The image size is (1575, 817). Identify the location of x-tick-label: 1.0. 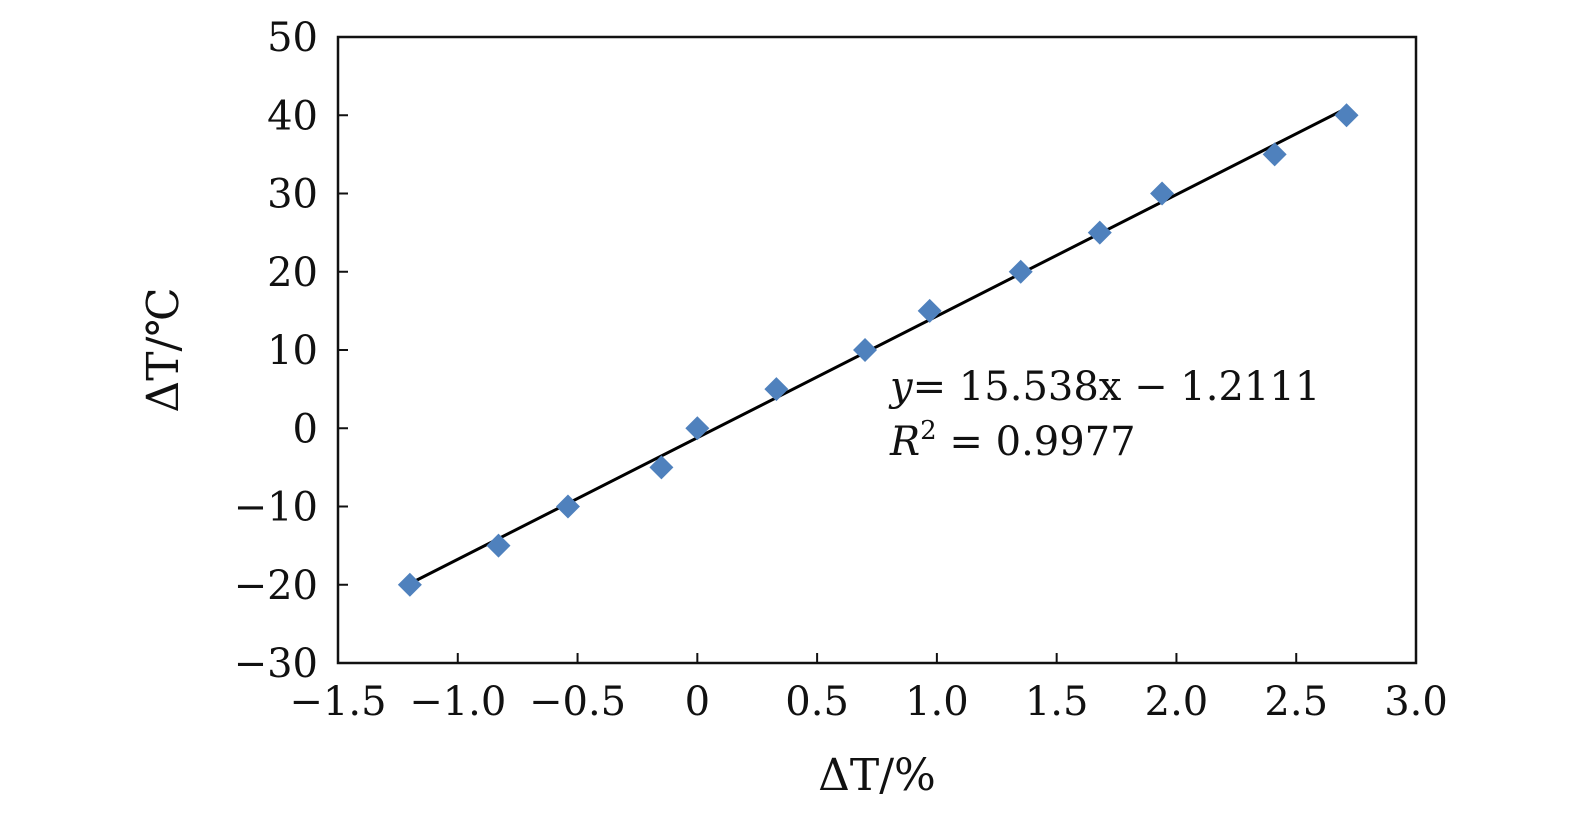
(937, 702).